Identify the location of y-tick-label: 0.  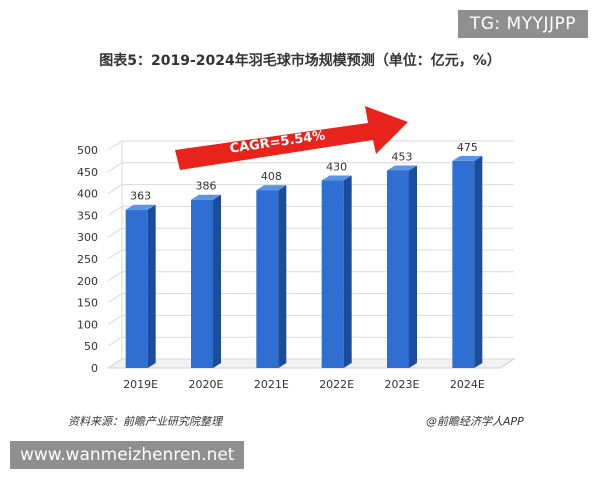
(94, 368).